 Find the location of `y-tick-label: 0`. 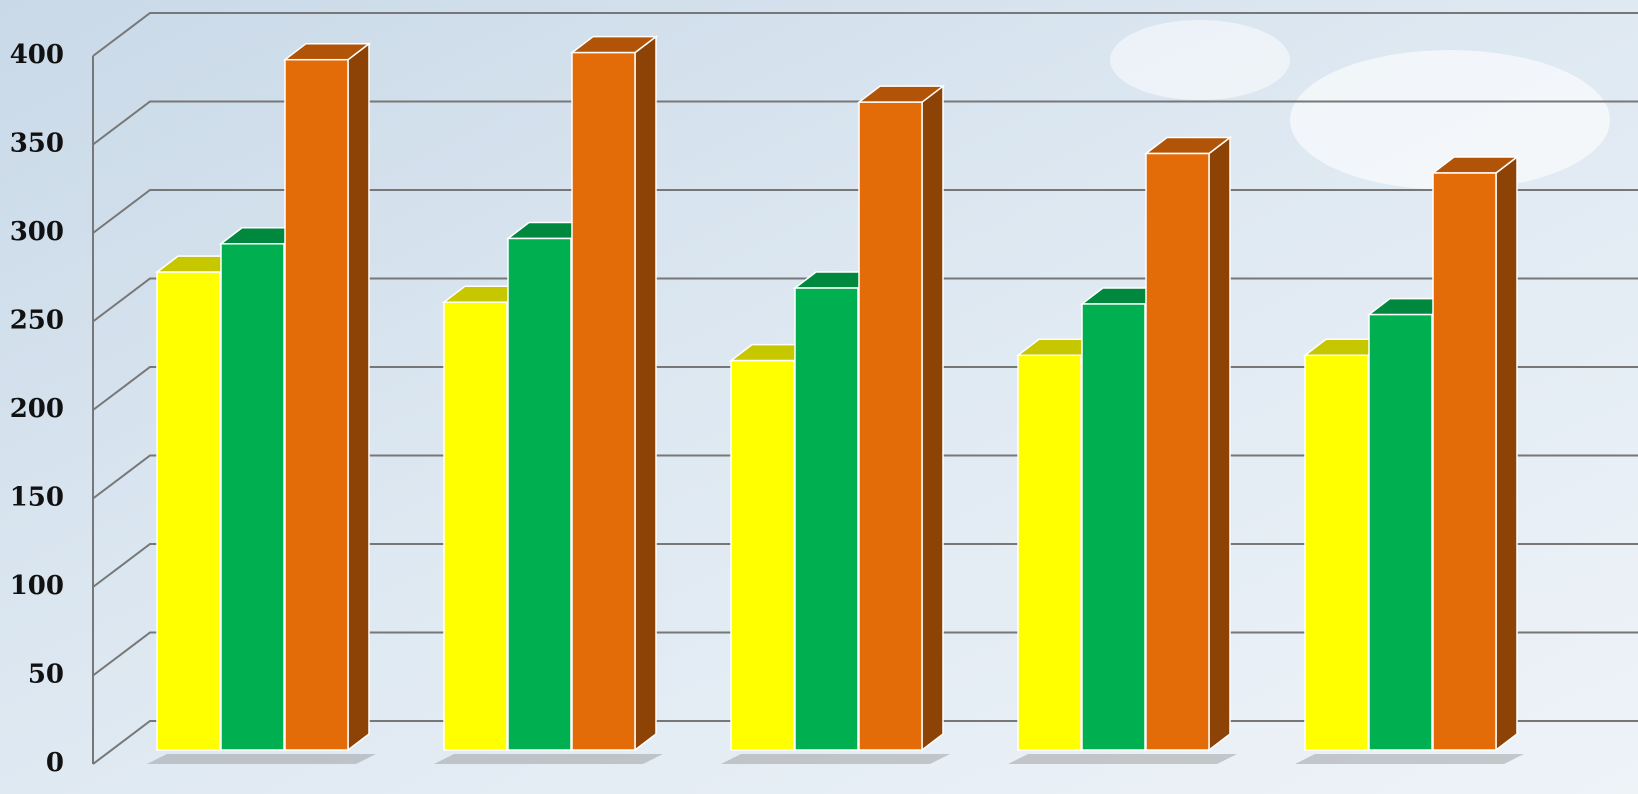

y-tick-label: 0 is located at coordinates (55, 763).